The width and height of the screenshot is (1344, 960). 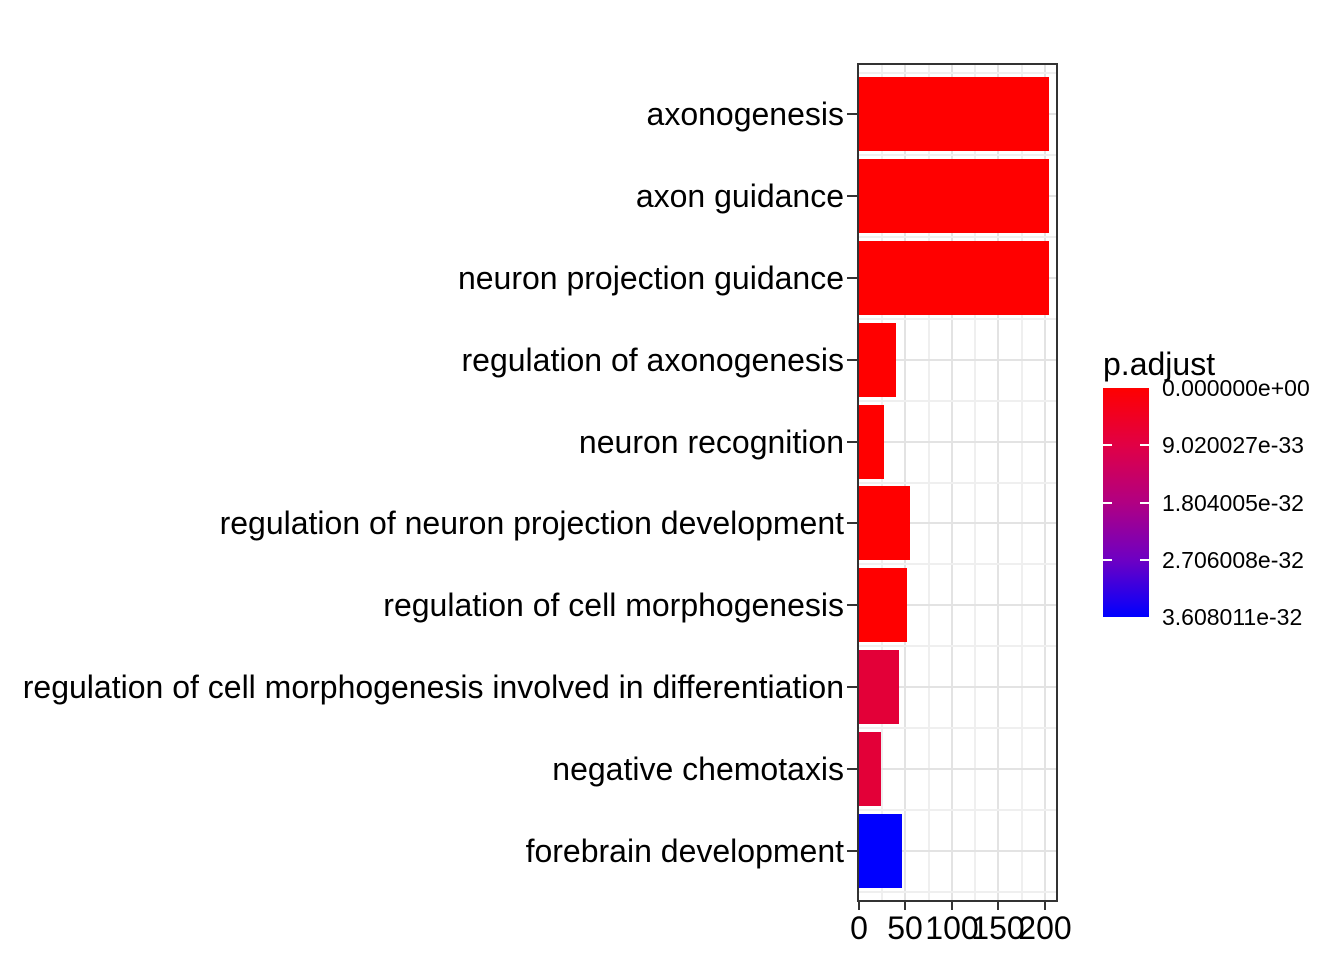 What do you see at coordinates (859, 928) in the screenshot?
I see `x-axis-tick-label: 0` at bounding box center [859, 928].